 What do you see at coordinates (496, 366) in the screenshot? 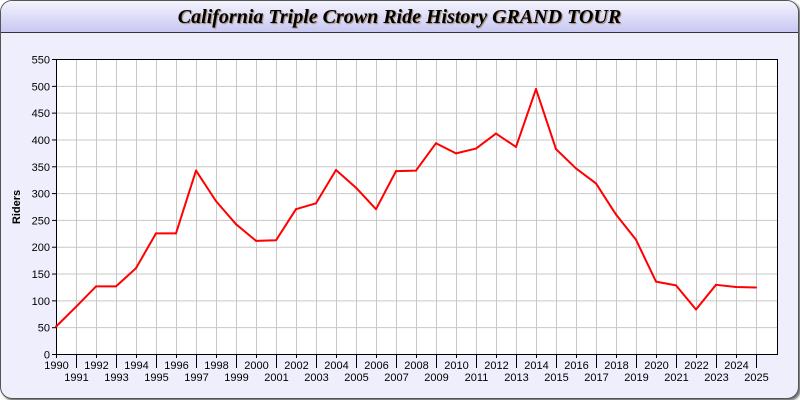
I see `x-tick-label: 2012` at bounding box center [496, 366].